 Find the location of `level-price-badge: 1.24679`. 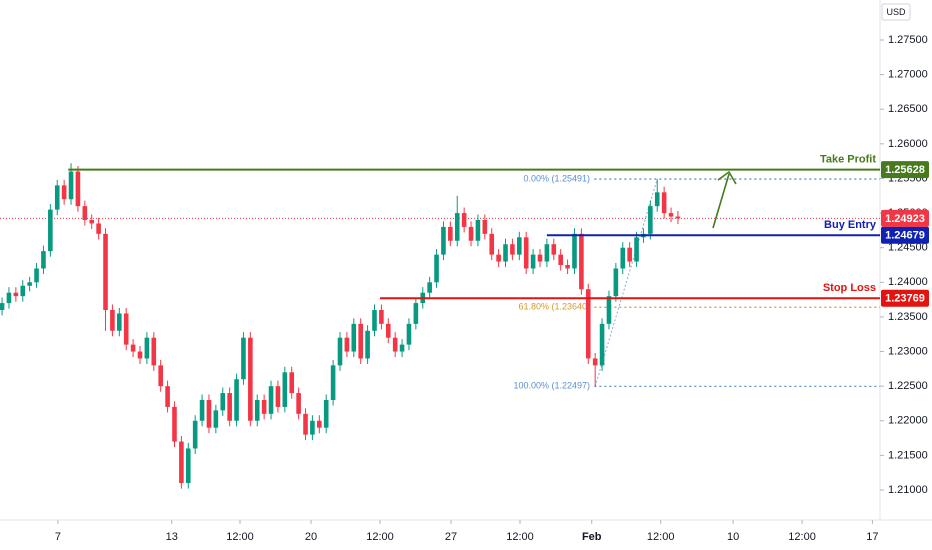

level-price-badge: 1.24679 is located at coordinates (905, 236).